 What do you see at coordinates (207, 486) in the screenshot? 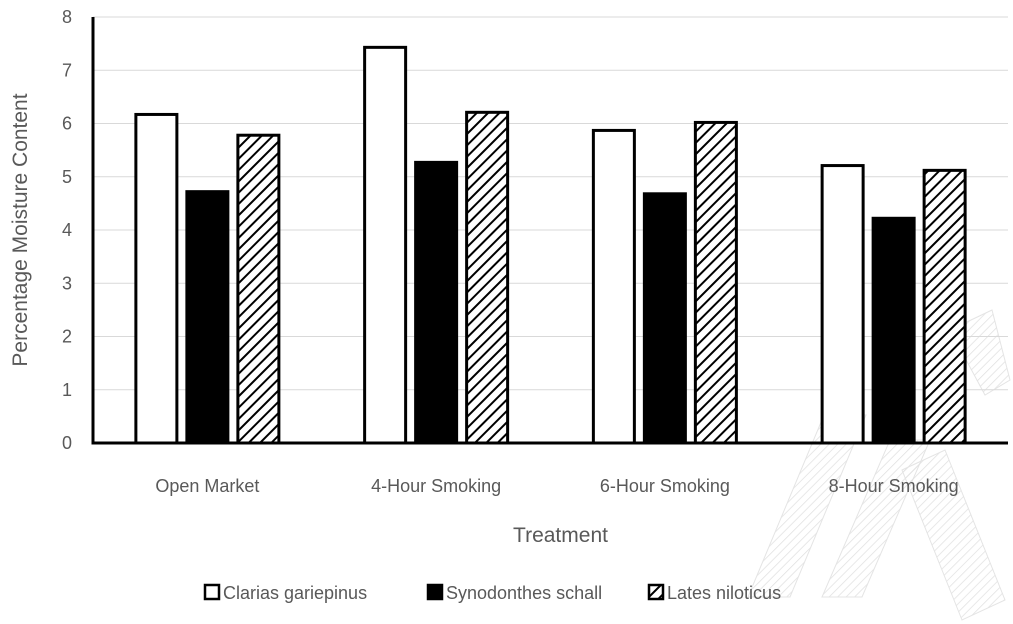
I see `x-tick-label: Open Market` at bounding box center [207, 486].